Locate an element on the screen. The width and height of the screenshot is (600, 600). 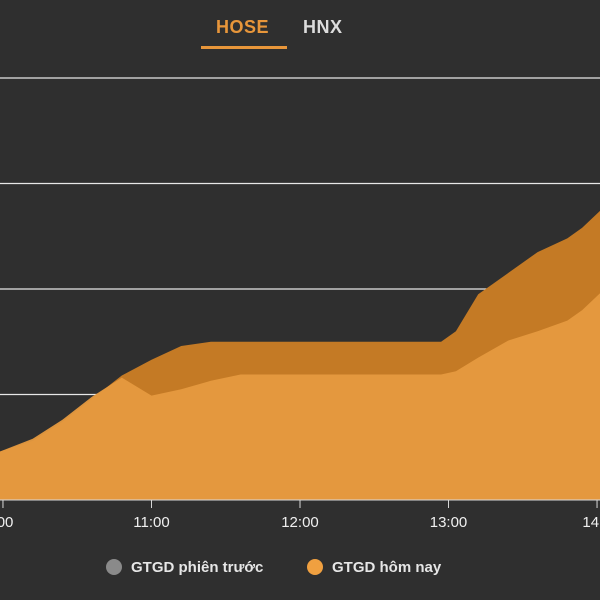
legend-dot-today-icon is located at coordinates (315, 567).